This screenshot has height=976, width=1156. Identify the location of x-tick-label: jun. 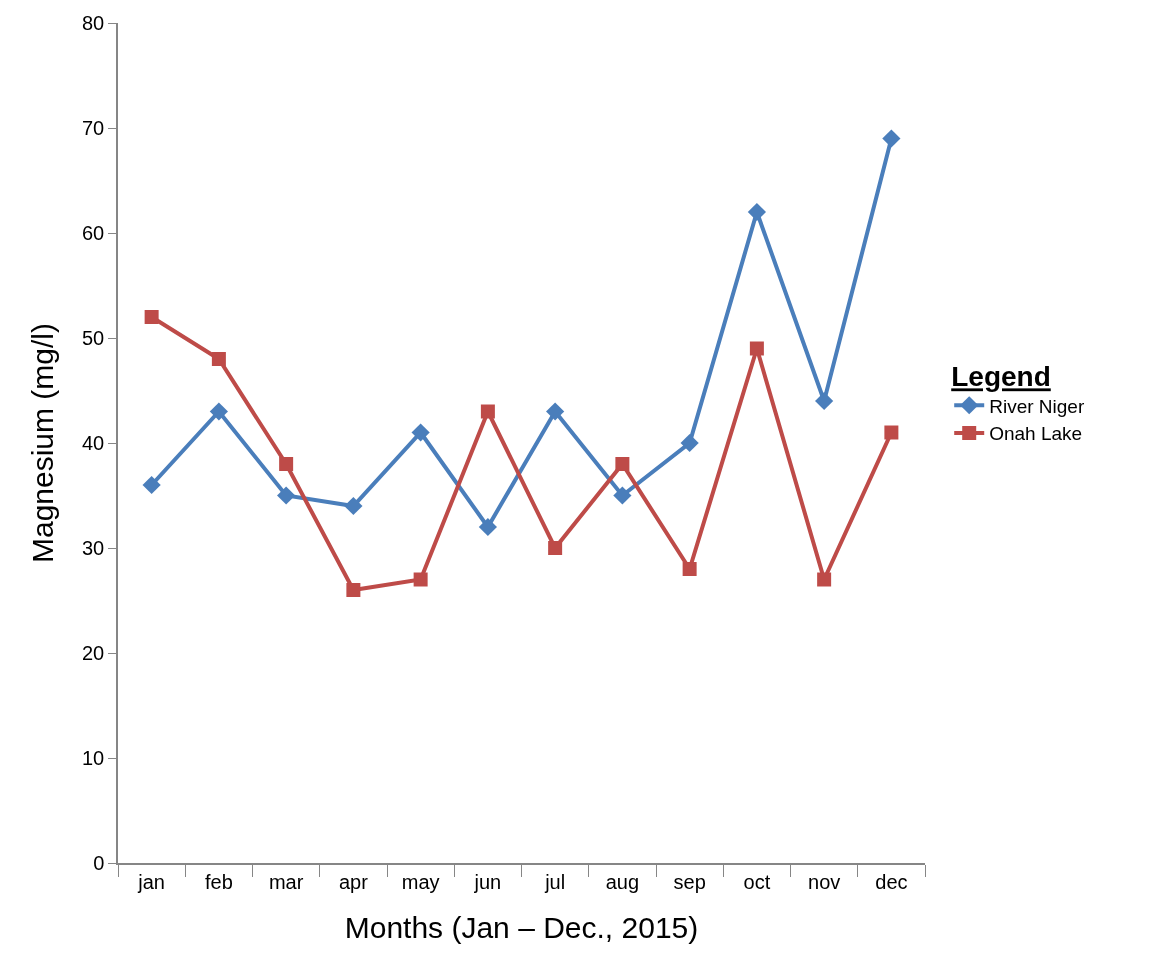
(487, 881).